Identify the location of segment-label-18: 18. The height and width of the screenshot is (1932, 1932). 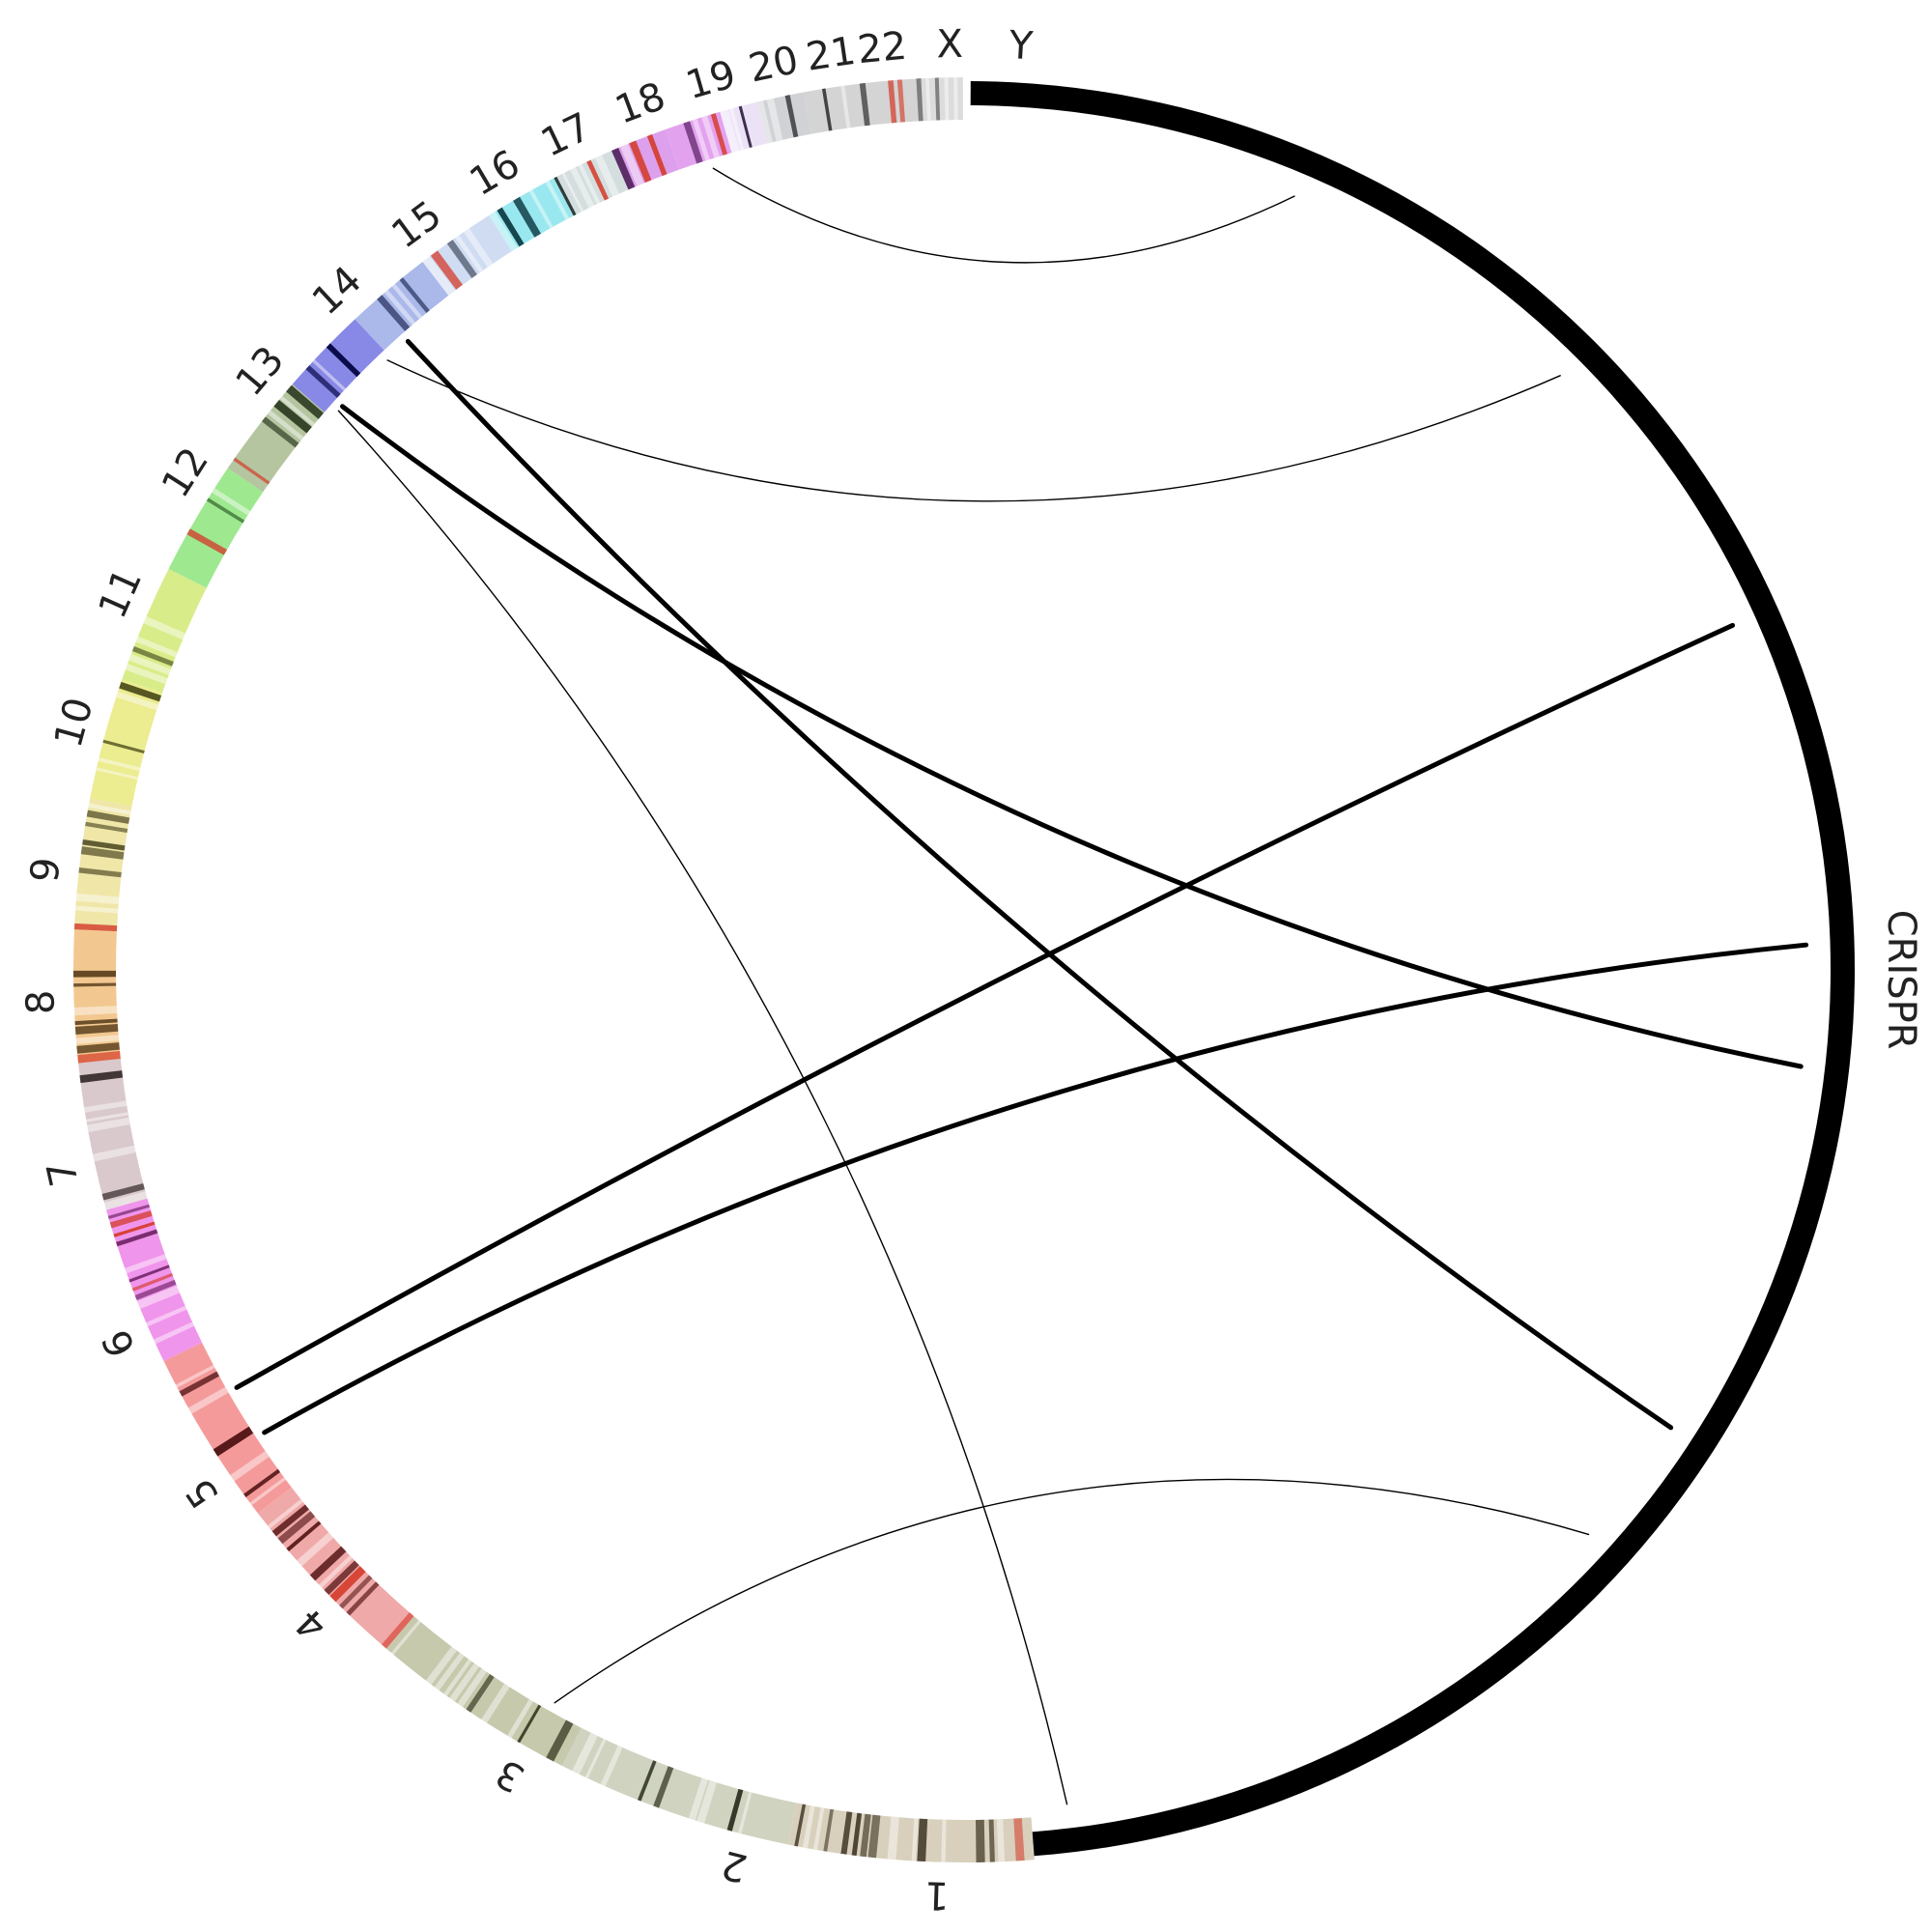
(640, 103).